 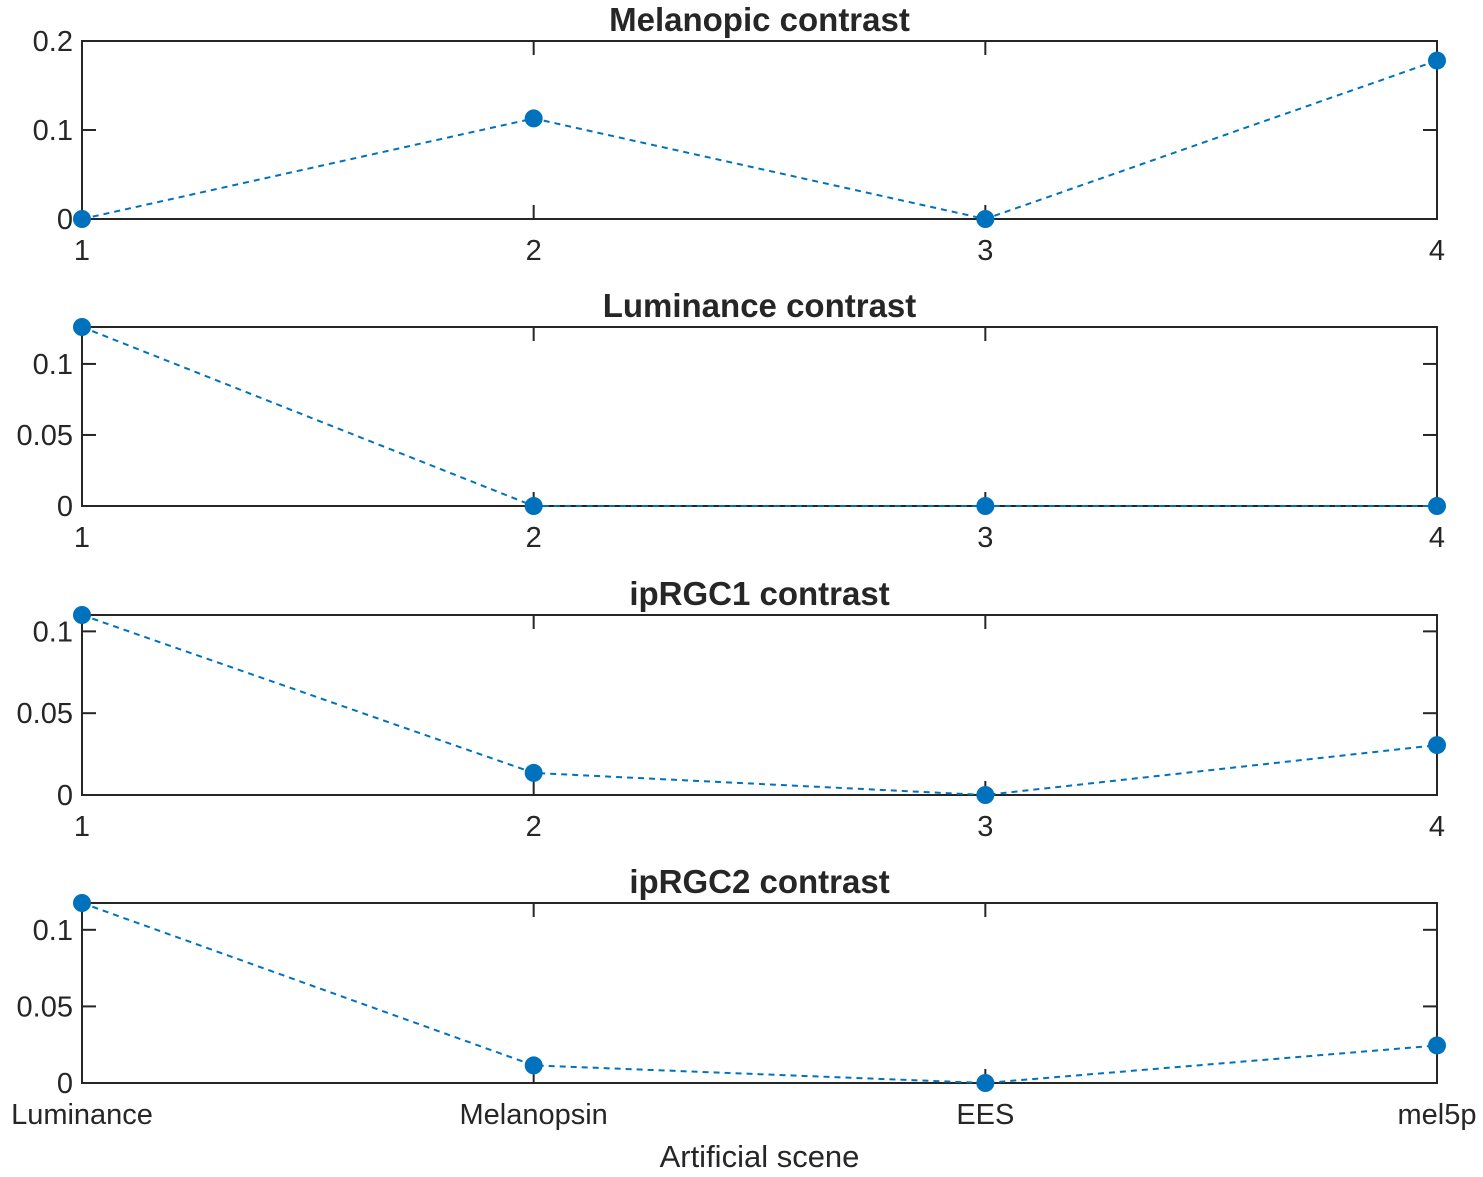 I want to click on x-tick-label: mel5p, so click(x=1437, y=1115).